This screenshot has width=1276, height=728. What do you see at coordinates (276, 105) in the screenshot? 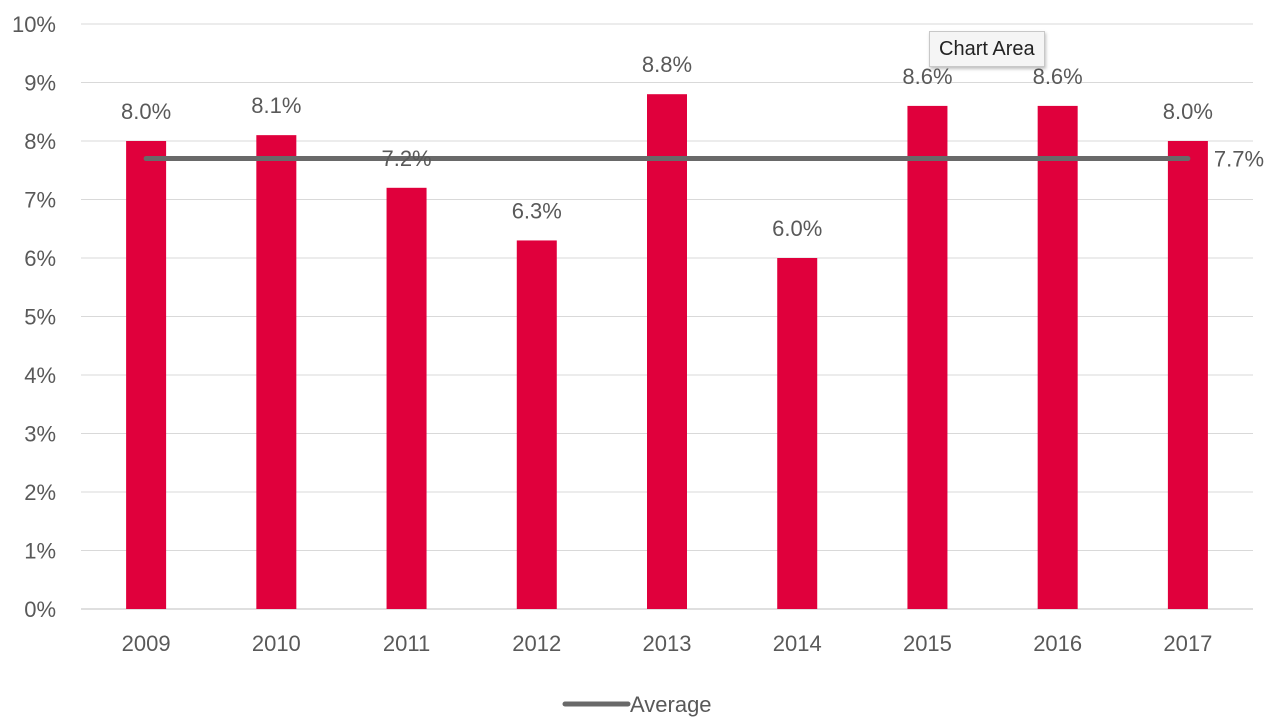
I see `bar-data-label: 8.1%` at bounding box center [276, 105].